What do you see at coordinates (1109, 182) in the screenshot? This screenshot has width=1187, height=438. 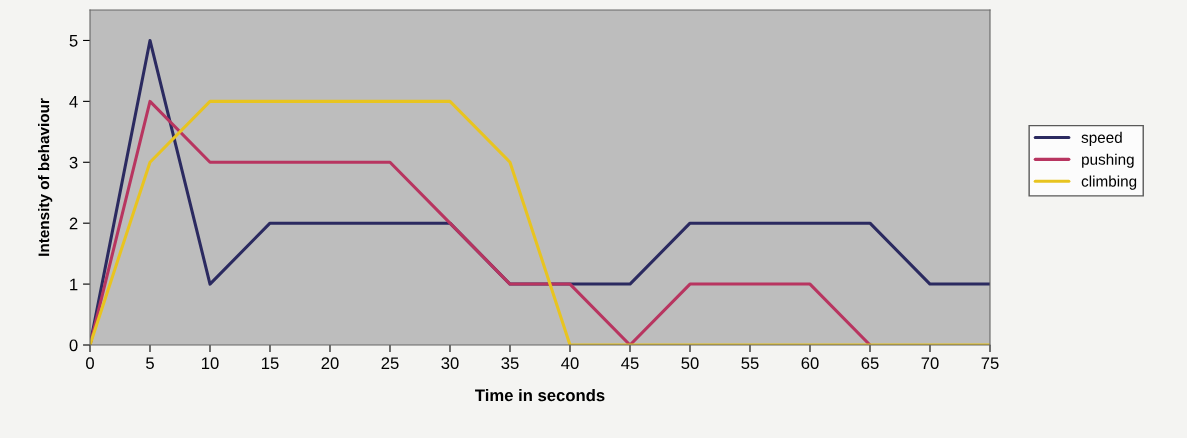 I see `legend-label: climbing` at bounding box center [1109, 182].